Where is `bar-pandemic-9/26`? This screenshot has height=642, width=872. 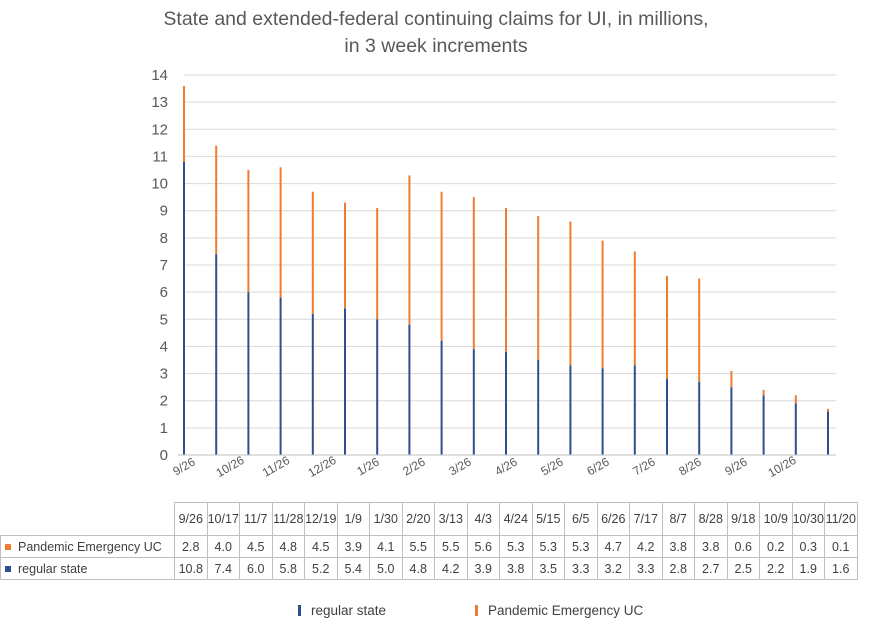
bar-pandemic-9/26 is located at coordinates (184, 123).